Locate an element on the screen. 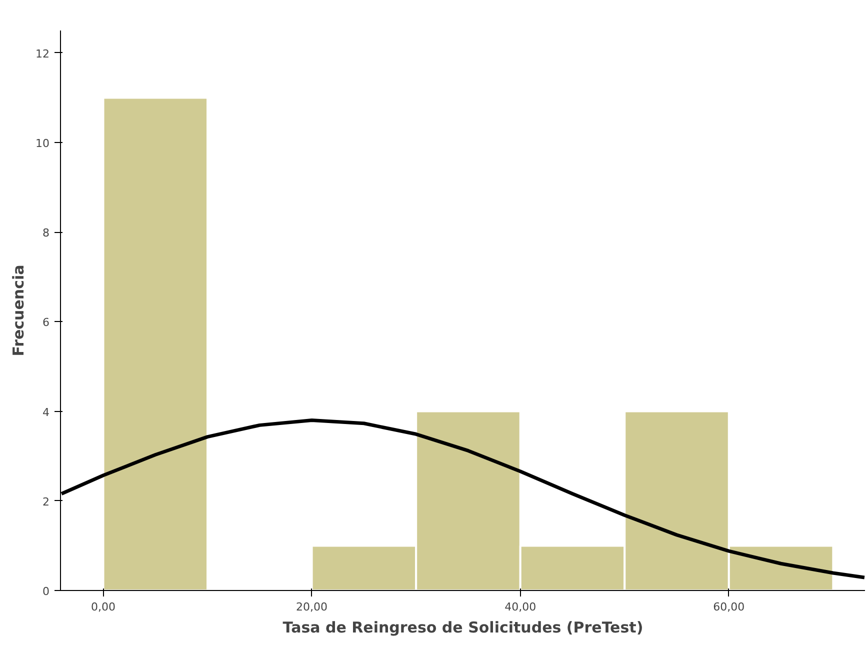  y-tick-label: 4 is located at coordinates (46, 412).